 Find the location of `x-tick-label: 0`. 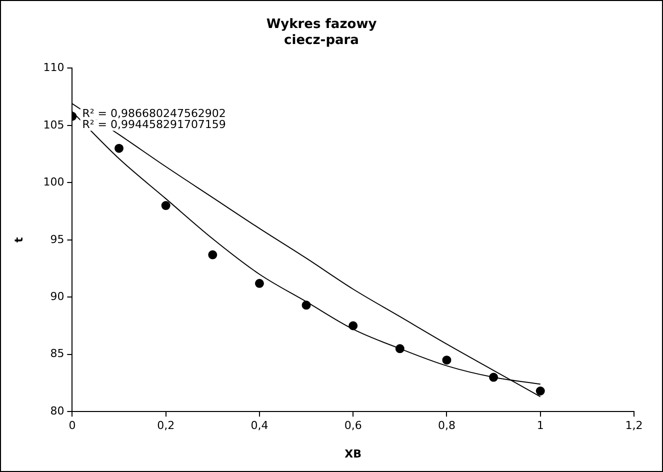

x-tick-label: 0 is located at coordinates (72, 425).